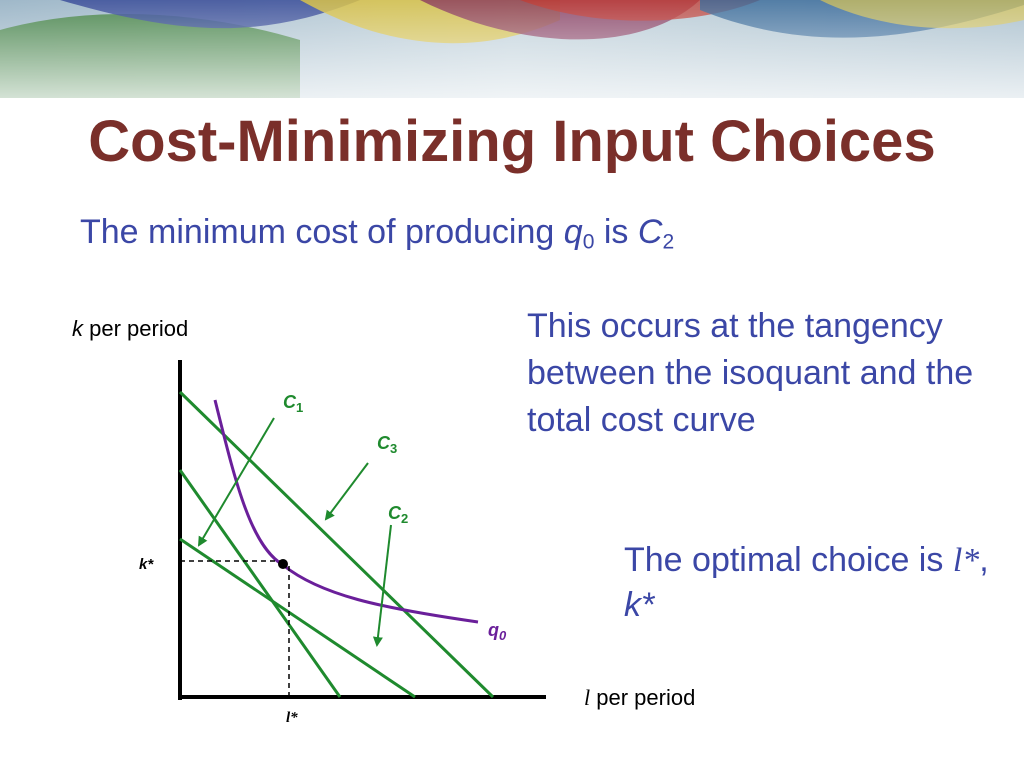 The width and height of the screenshot is (1024, 768). I want to click on optimal-comma: ,, so click(984, 560).